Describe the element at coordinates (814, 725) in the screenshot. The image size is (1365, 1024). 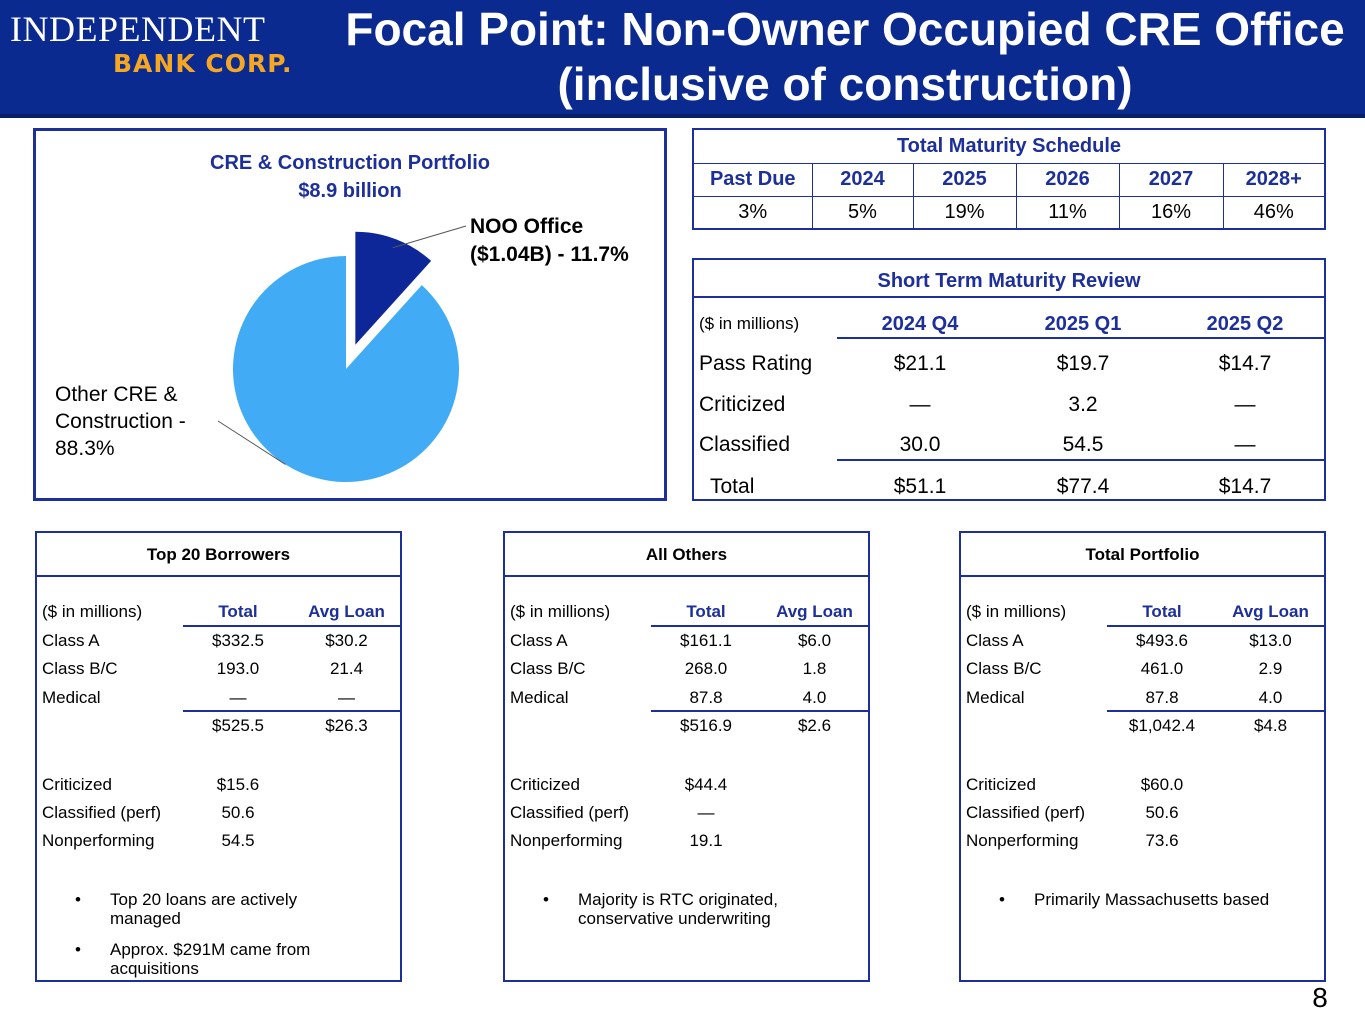
I see `summary-sum-avg: $2.6` at that location.